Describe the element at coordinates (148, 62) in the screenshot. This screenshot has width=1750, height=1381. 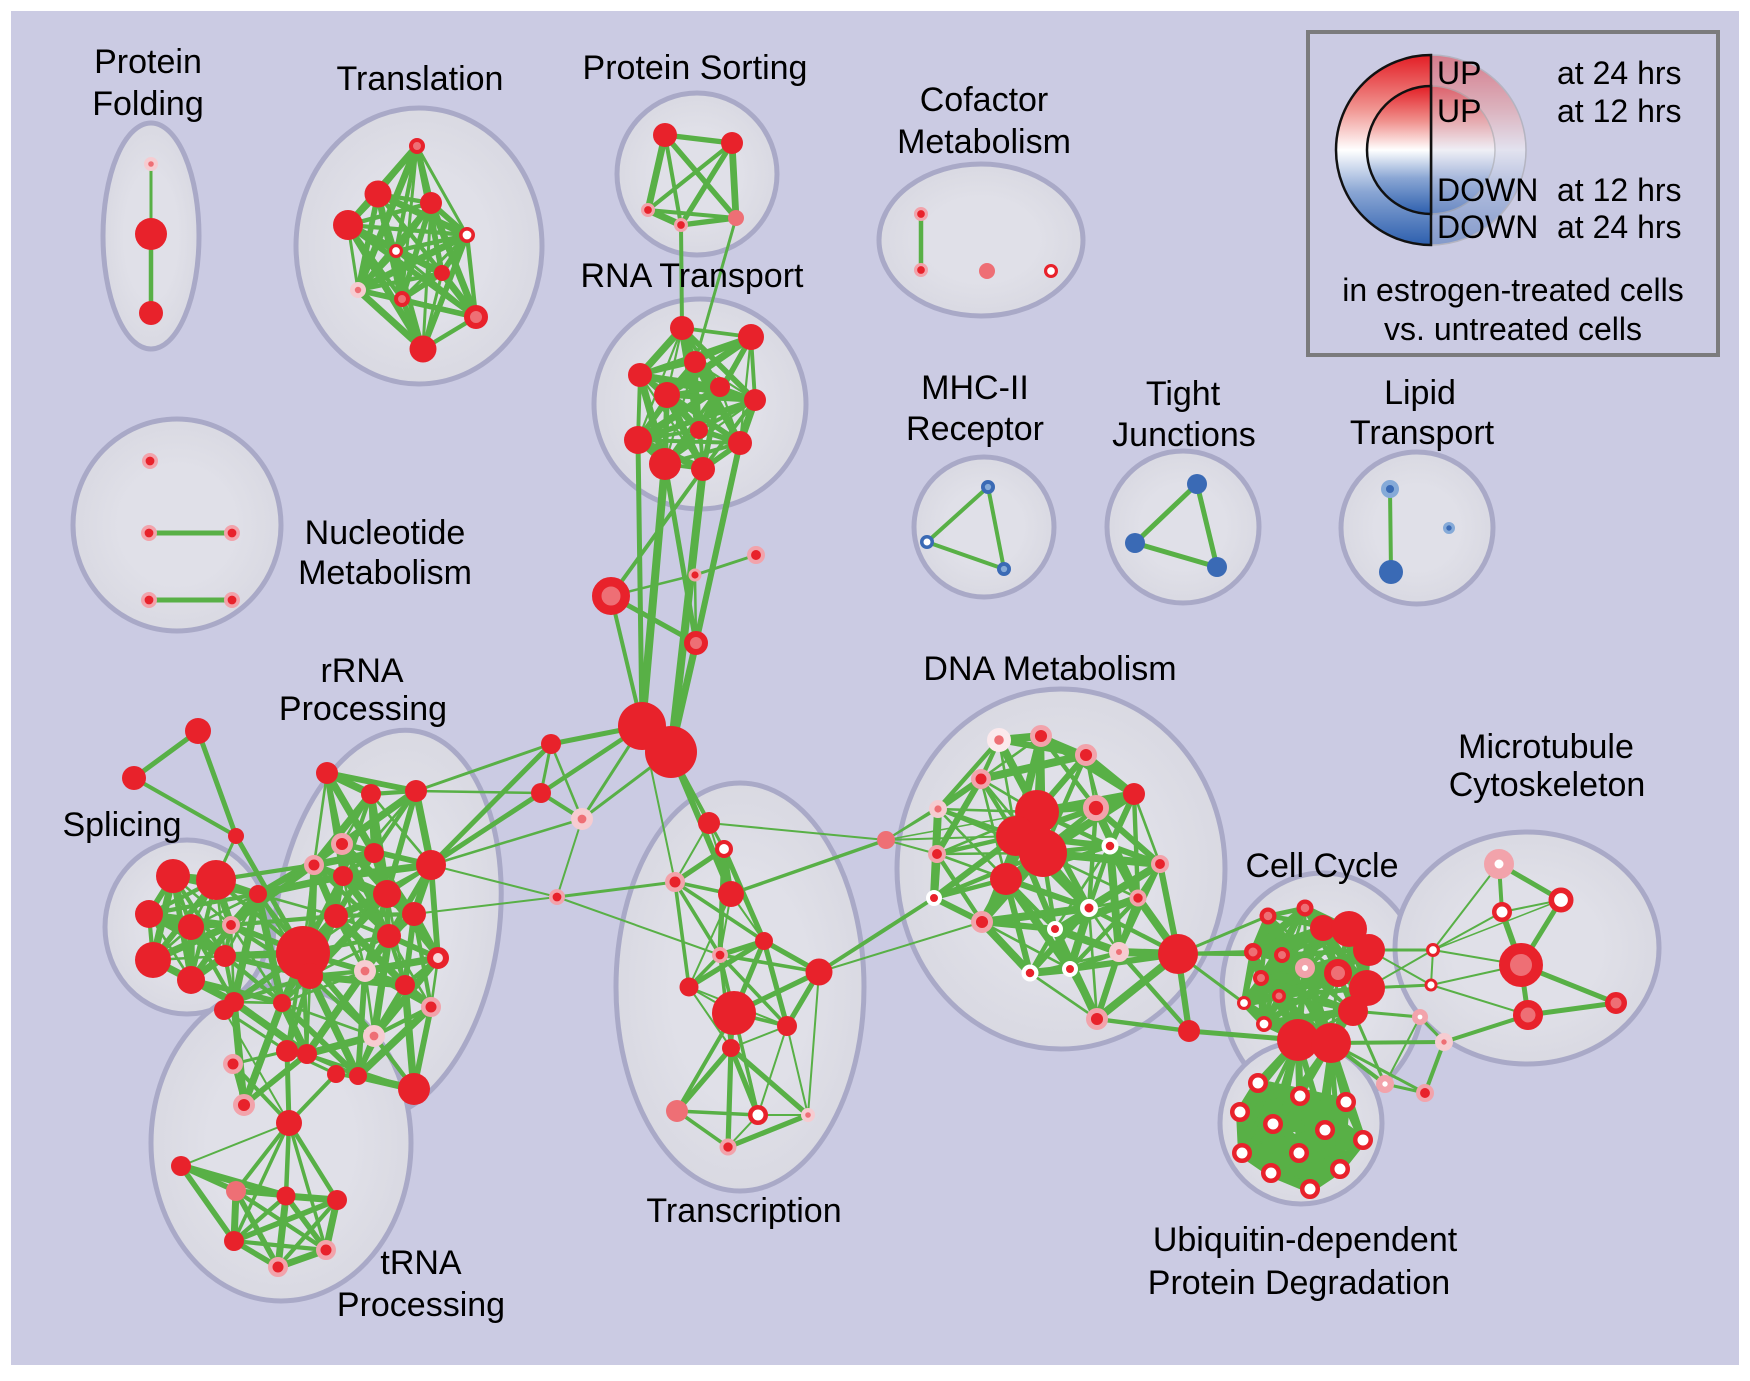
I see `svg-text: Protein` at that location.